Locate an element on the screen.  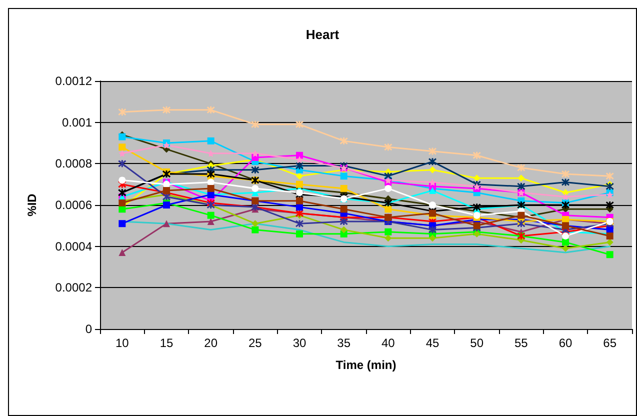
y-tick-label: 0.0002 is located at coordinates (73, 287).